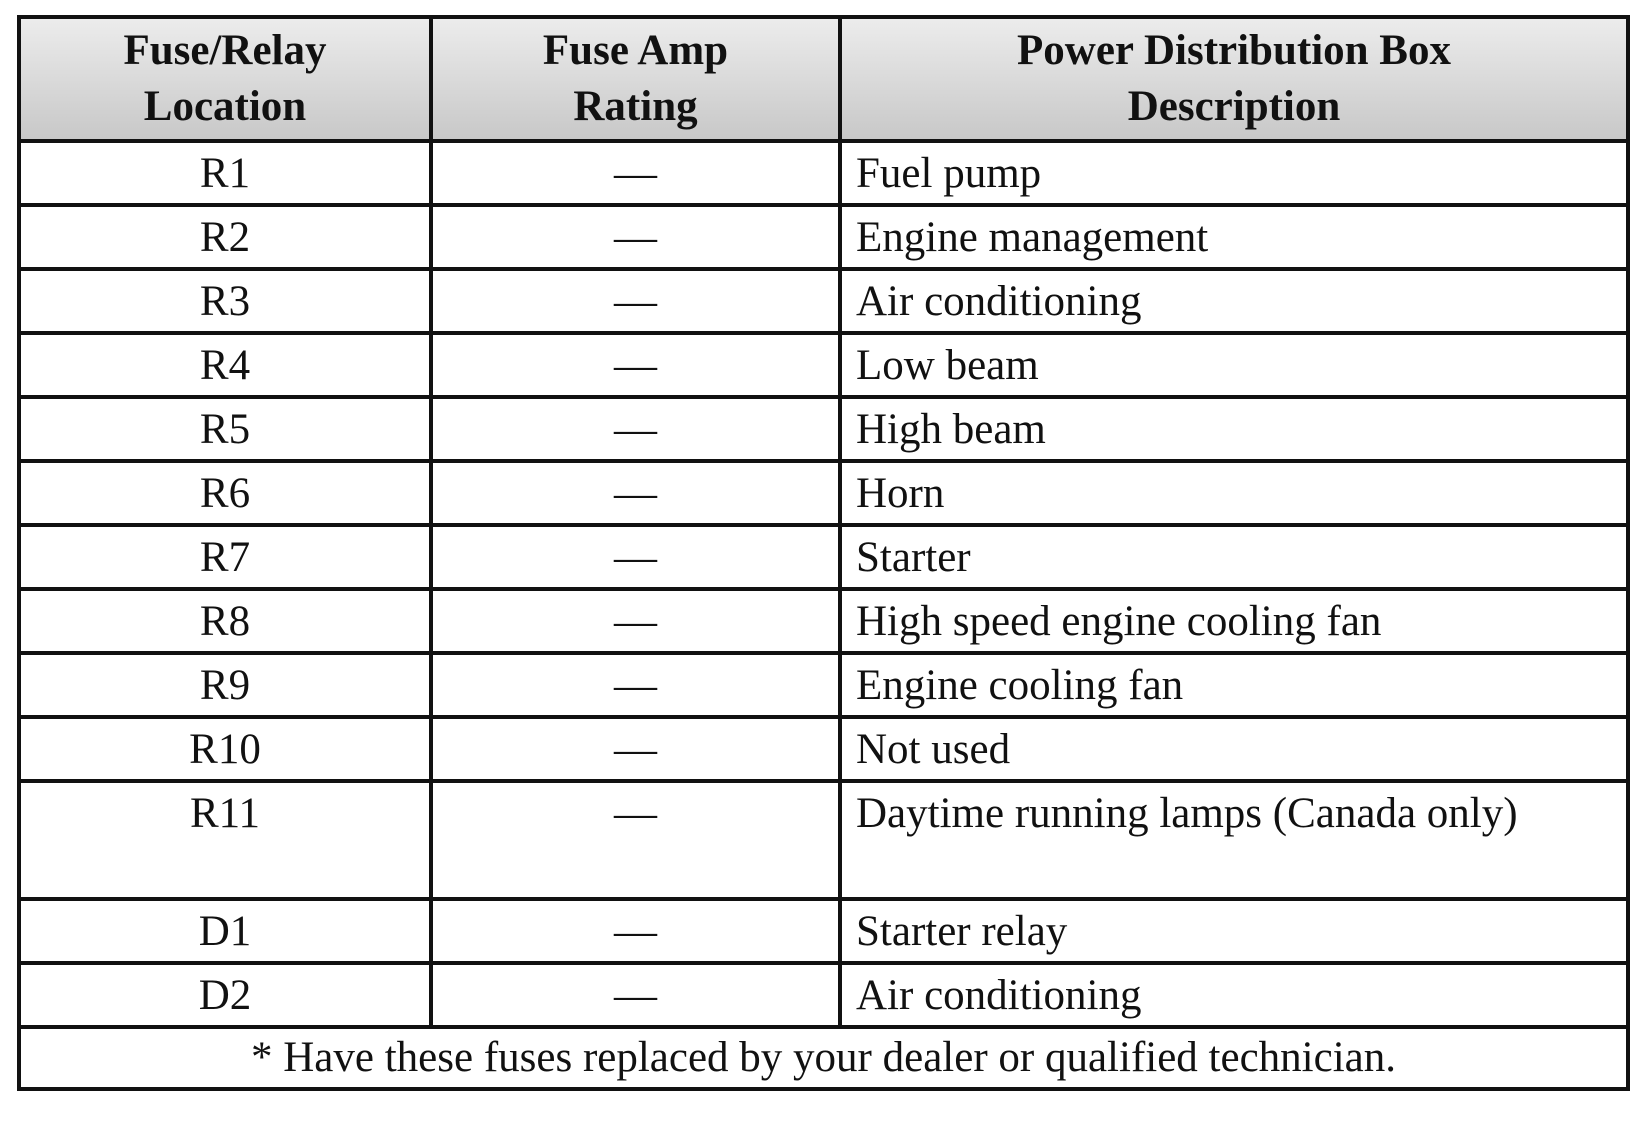  What do you see at coordinates (962, 931) in the screenshot?
I see `description: Starter relay` at bounding box center [962, 931].